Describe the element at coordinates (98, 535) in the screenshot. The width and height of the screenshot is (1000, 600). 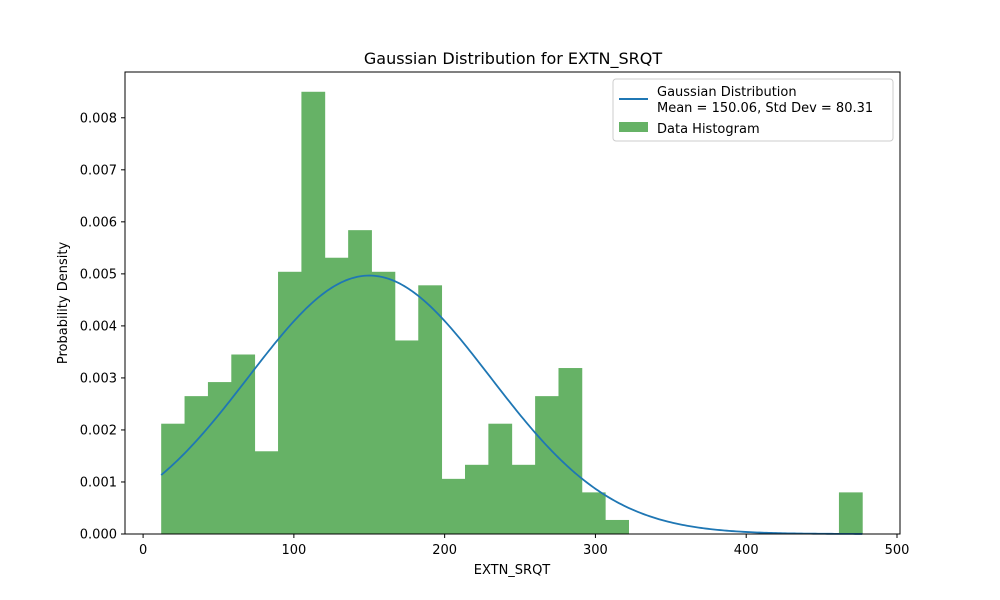
I see `y-tick-label: 0.000` at that location.